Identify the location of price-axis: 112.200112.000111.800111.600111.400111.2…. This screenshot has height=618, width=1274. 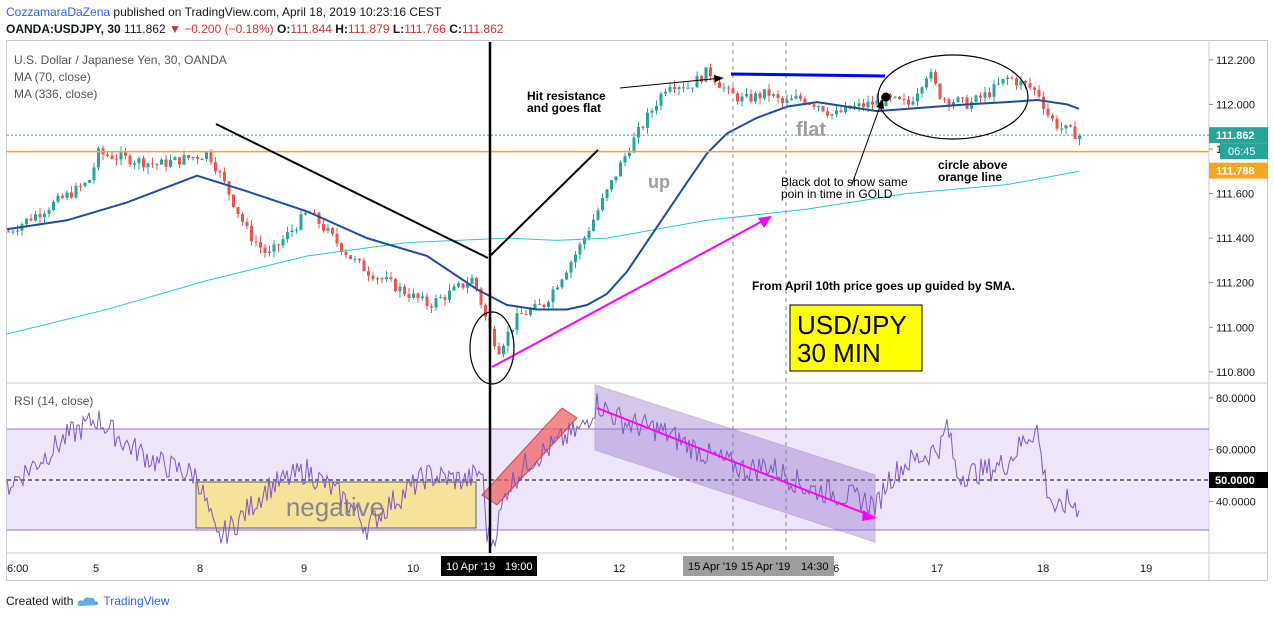
(1232, 217).